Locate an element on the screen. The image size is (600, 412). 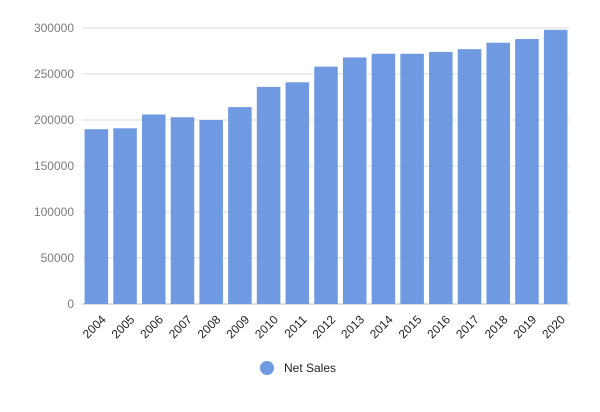
x-tick-label: 2019 is located at coordinates (525, 326).